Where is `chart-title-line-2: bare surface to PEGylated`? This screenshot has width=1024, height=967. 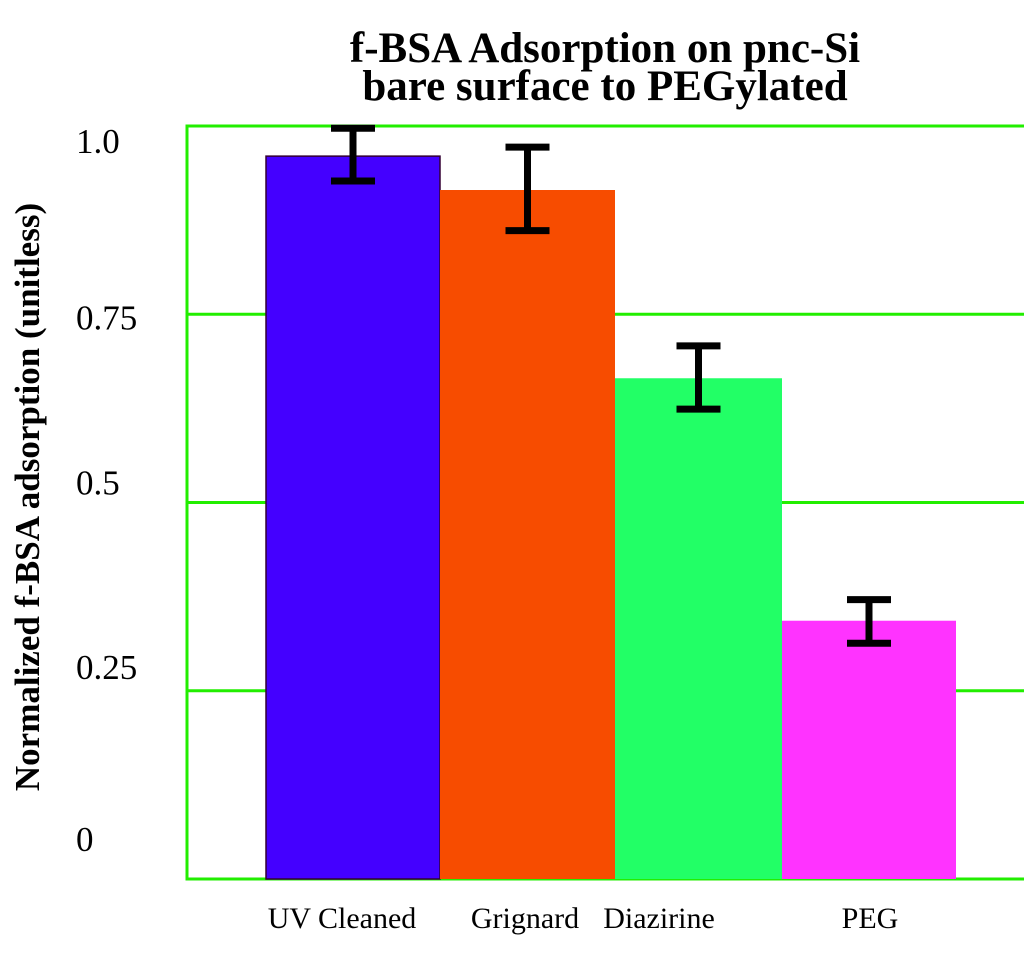
chart-title-line-2: bare surface to PEGylated is located at coordinates (604, 86).